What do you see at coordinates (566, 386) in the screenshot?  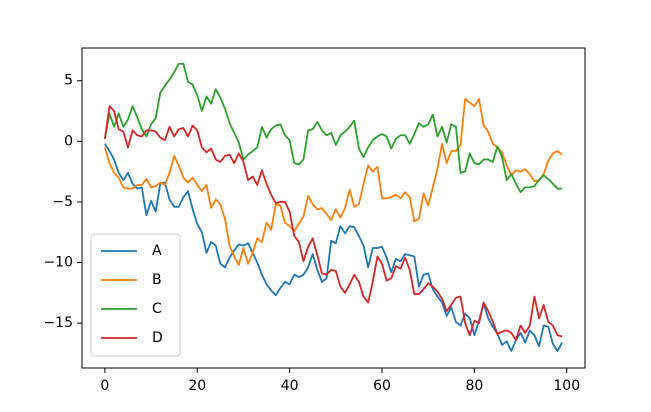 I see `x-tick-label: 100` at bounding box center [566, 386].